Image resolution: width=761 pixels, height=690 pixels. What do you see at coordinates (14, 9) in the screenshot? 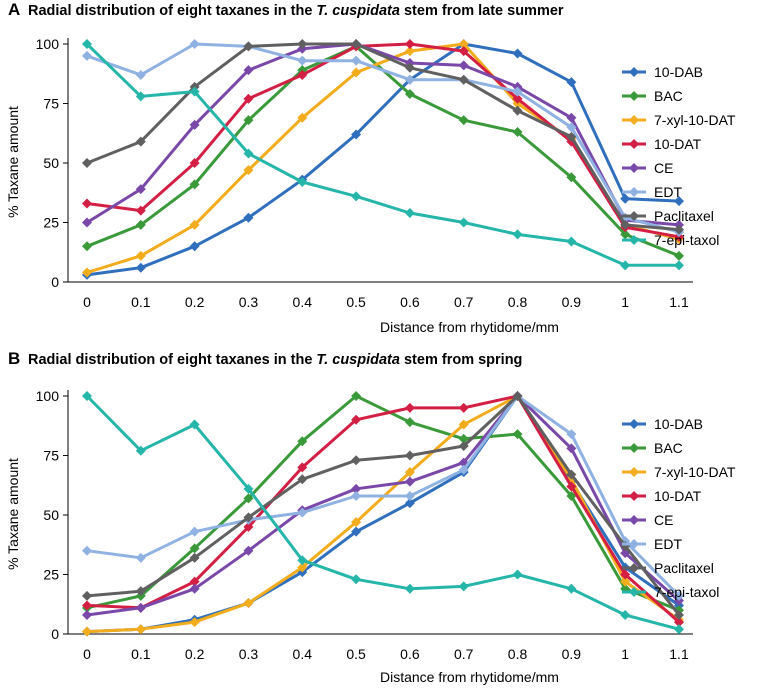
I see `panel-a-letter: A` at bounding box center [14, 9].